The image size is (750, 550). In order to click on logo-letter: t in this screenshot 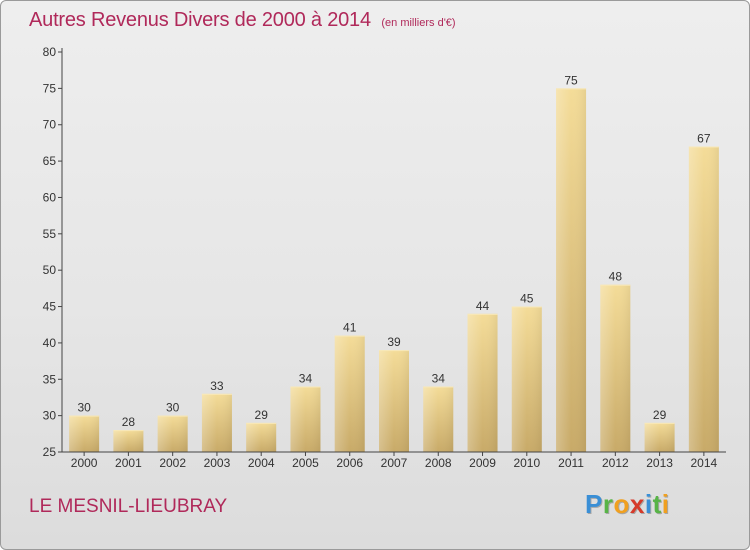, I will do `click(657, 504)`.